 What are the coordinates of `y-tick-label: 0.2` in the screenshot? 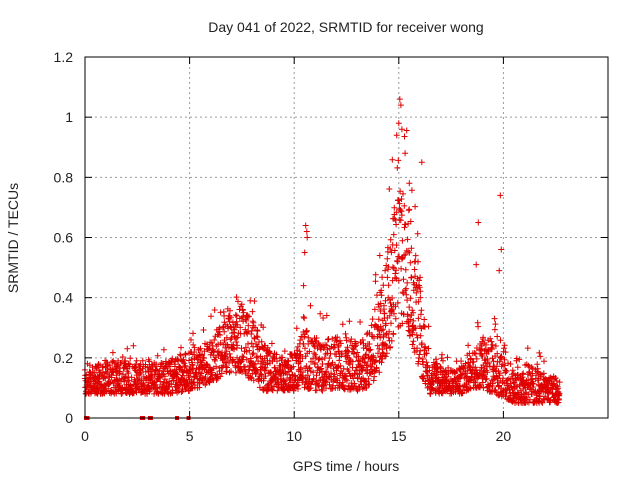 It's located at (64, 358).